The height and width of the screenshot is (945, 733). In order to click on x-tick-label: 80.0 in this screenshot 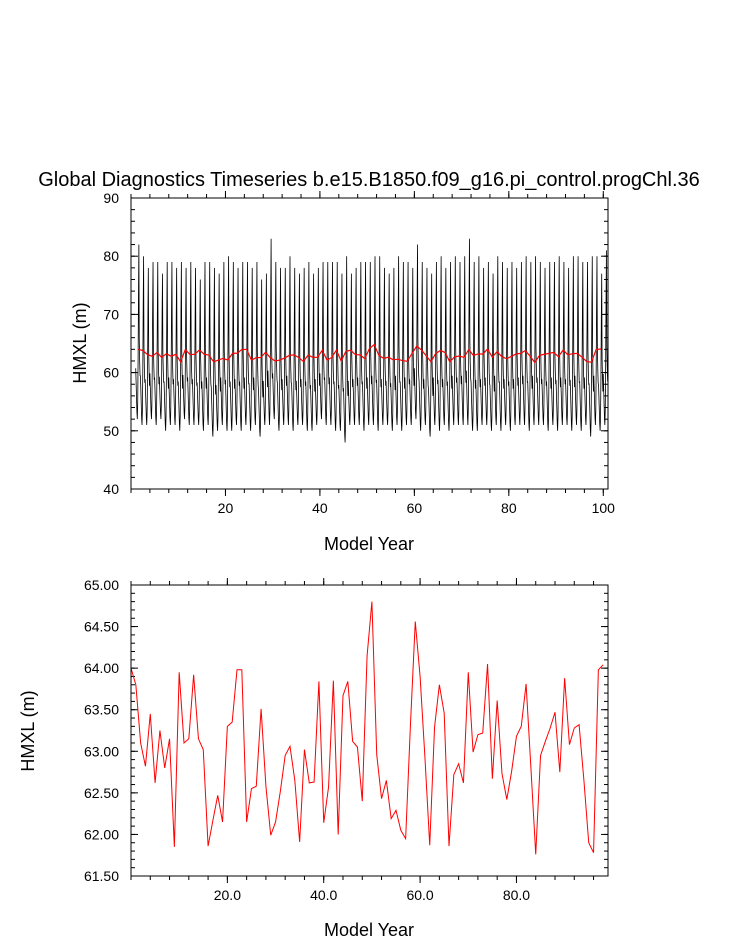, I will do `click(516, 895)`.